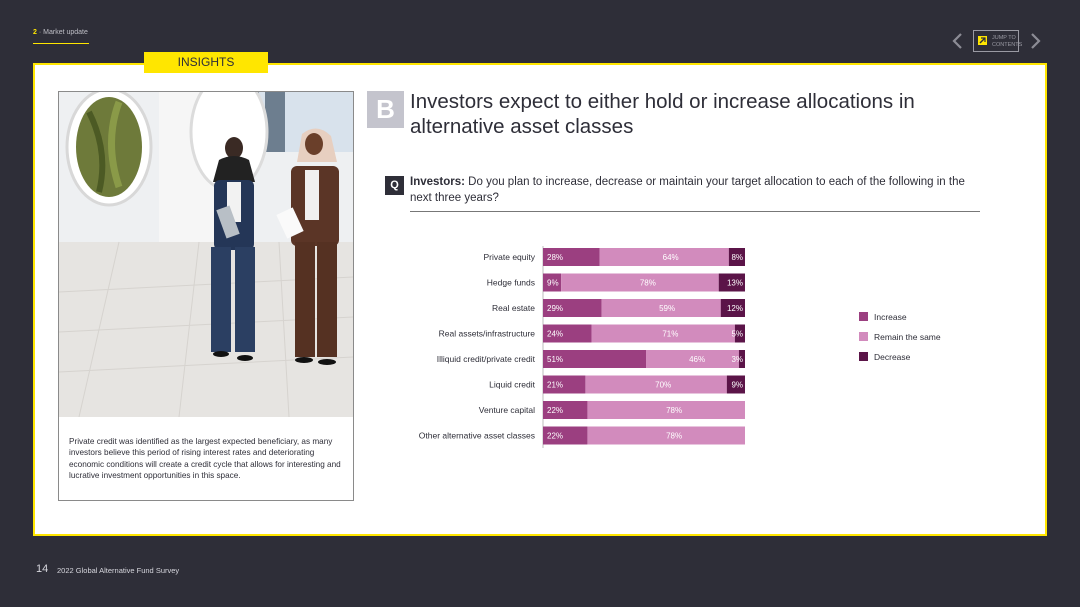 Image resolution: width=1080 pixels, height=607 pixels. I want to click on category-label: Hedge funds, so click(511, 283).